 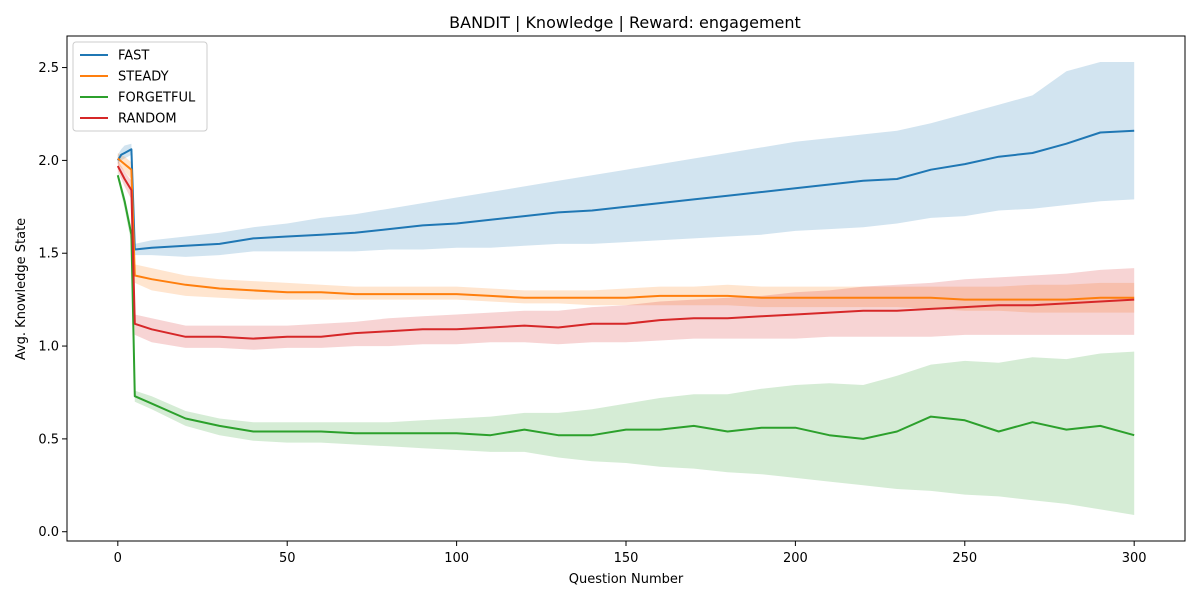 What do you see at coordinates (48, 254) in the screenshot?
I see `y-tick-label: 1.5` at bounding box center [48, 254].